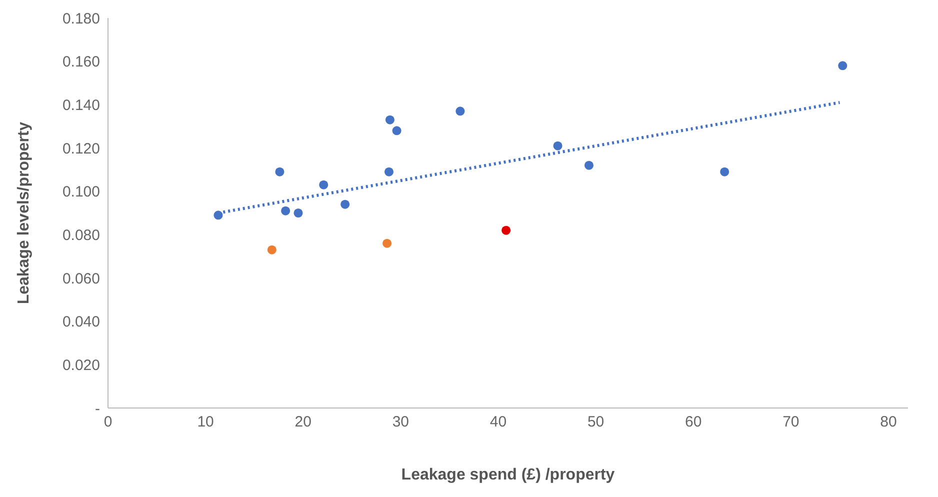 This screenshot has width=938, height=497. Describe the element at coordinates (81, 192) in the screenshot. I see `y-tick-label: 0.100` at that location.